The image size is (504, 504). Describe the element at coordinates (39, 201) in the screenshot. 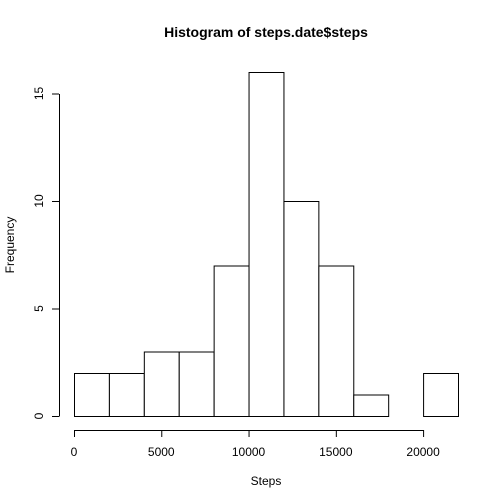

I see `y-tick-label: 10` at that location.